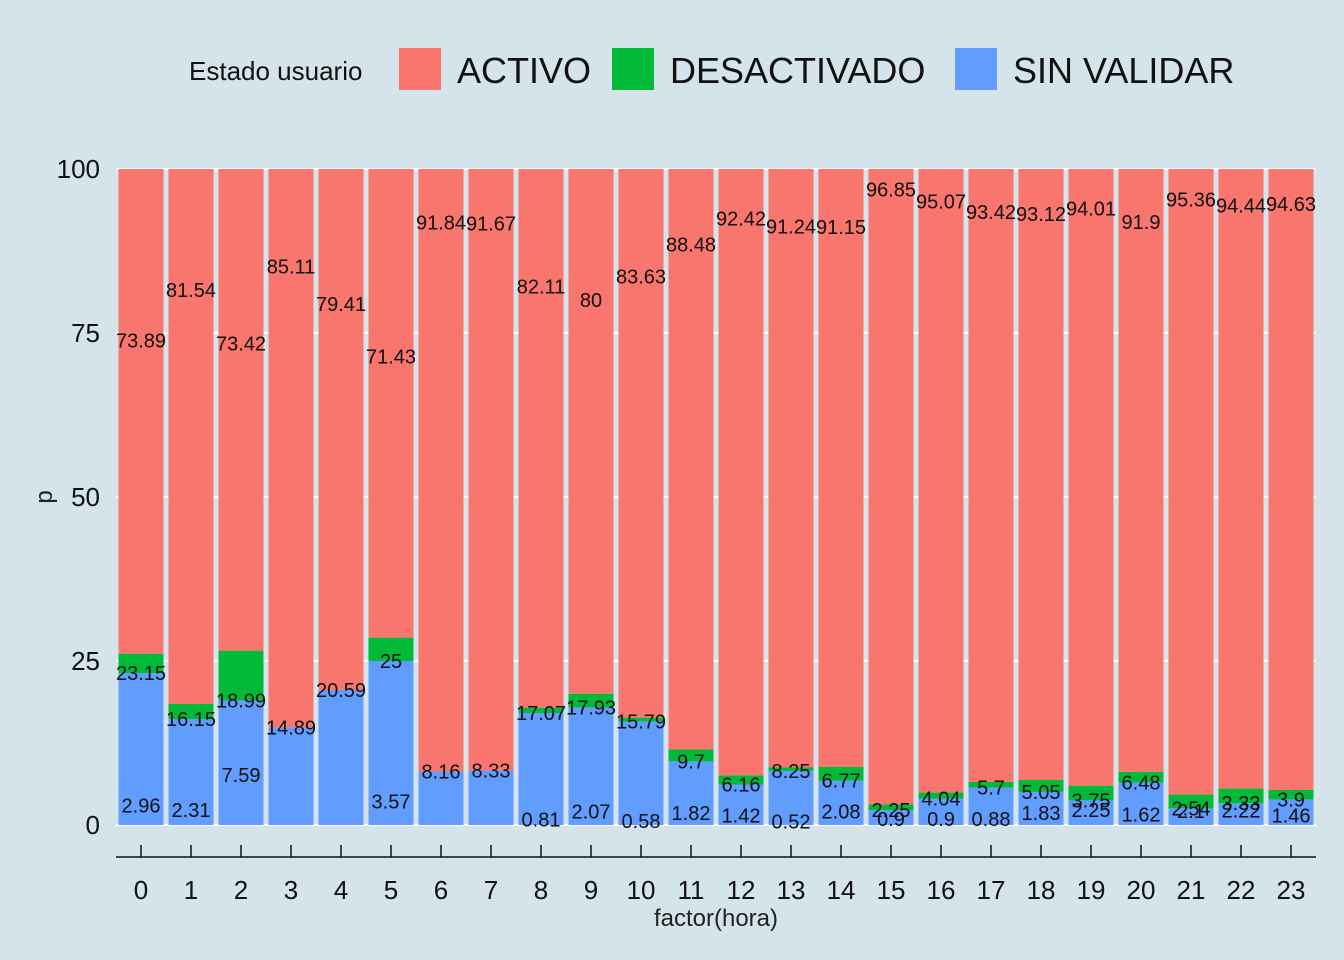  Describe the element at coordinates (641, 277) in the screenshot. I see `data-label-activo-10: 83.63` at that location.